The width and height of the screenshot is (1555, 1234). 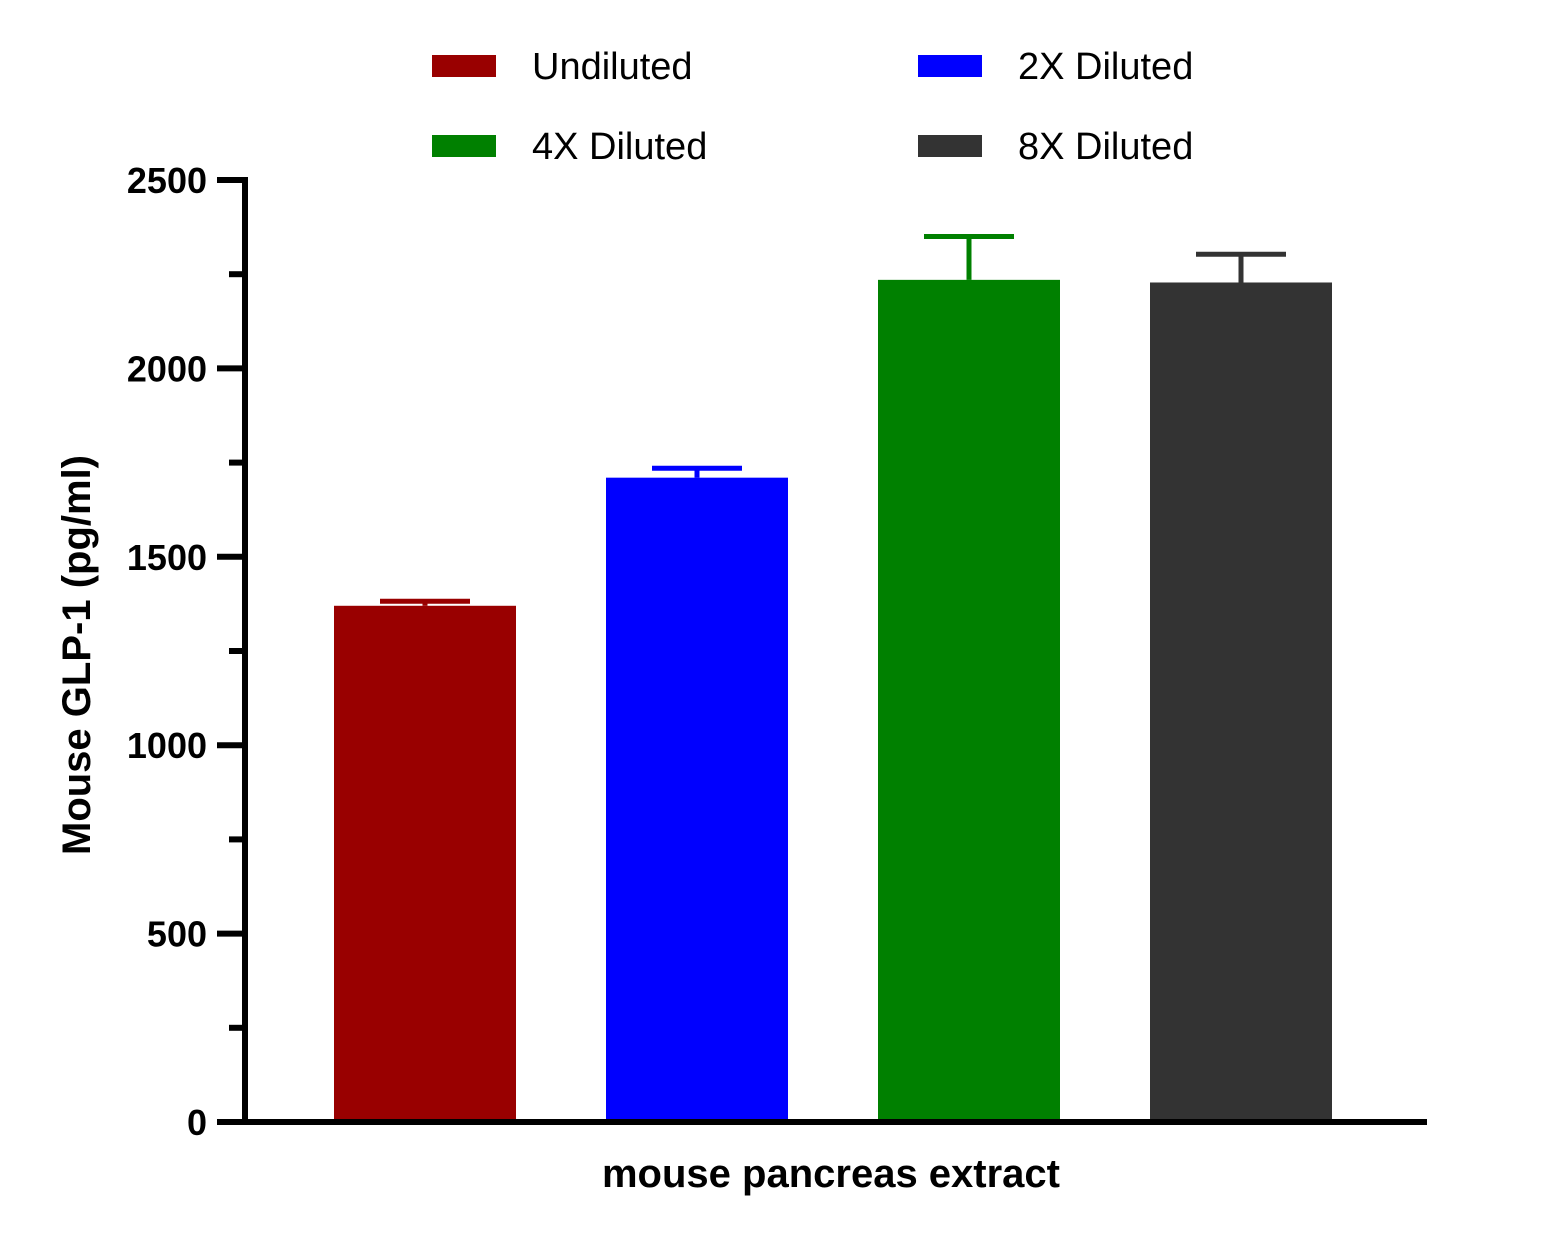 What do you see at coordinates (1241, 702) in the screenshot?
I see `bar-8x-diluted` at bounding box center [1241, 702].